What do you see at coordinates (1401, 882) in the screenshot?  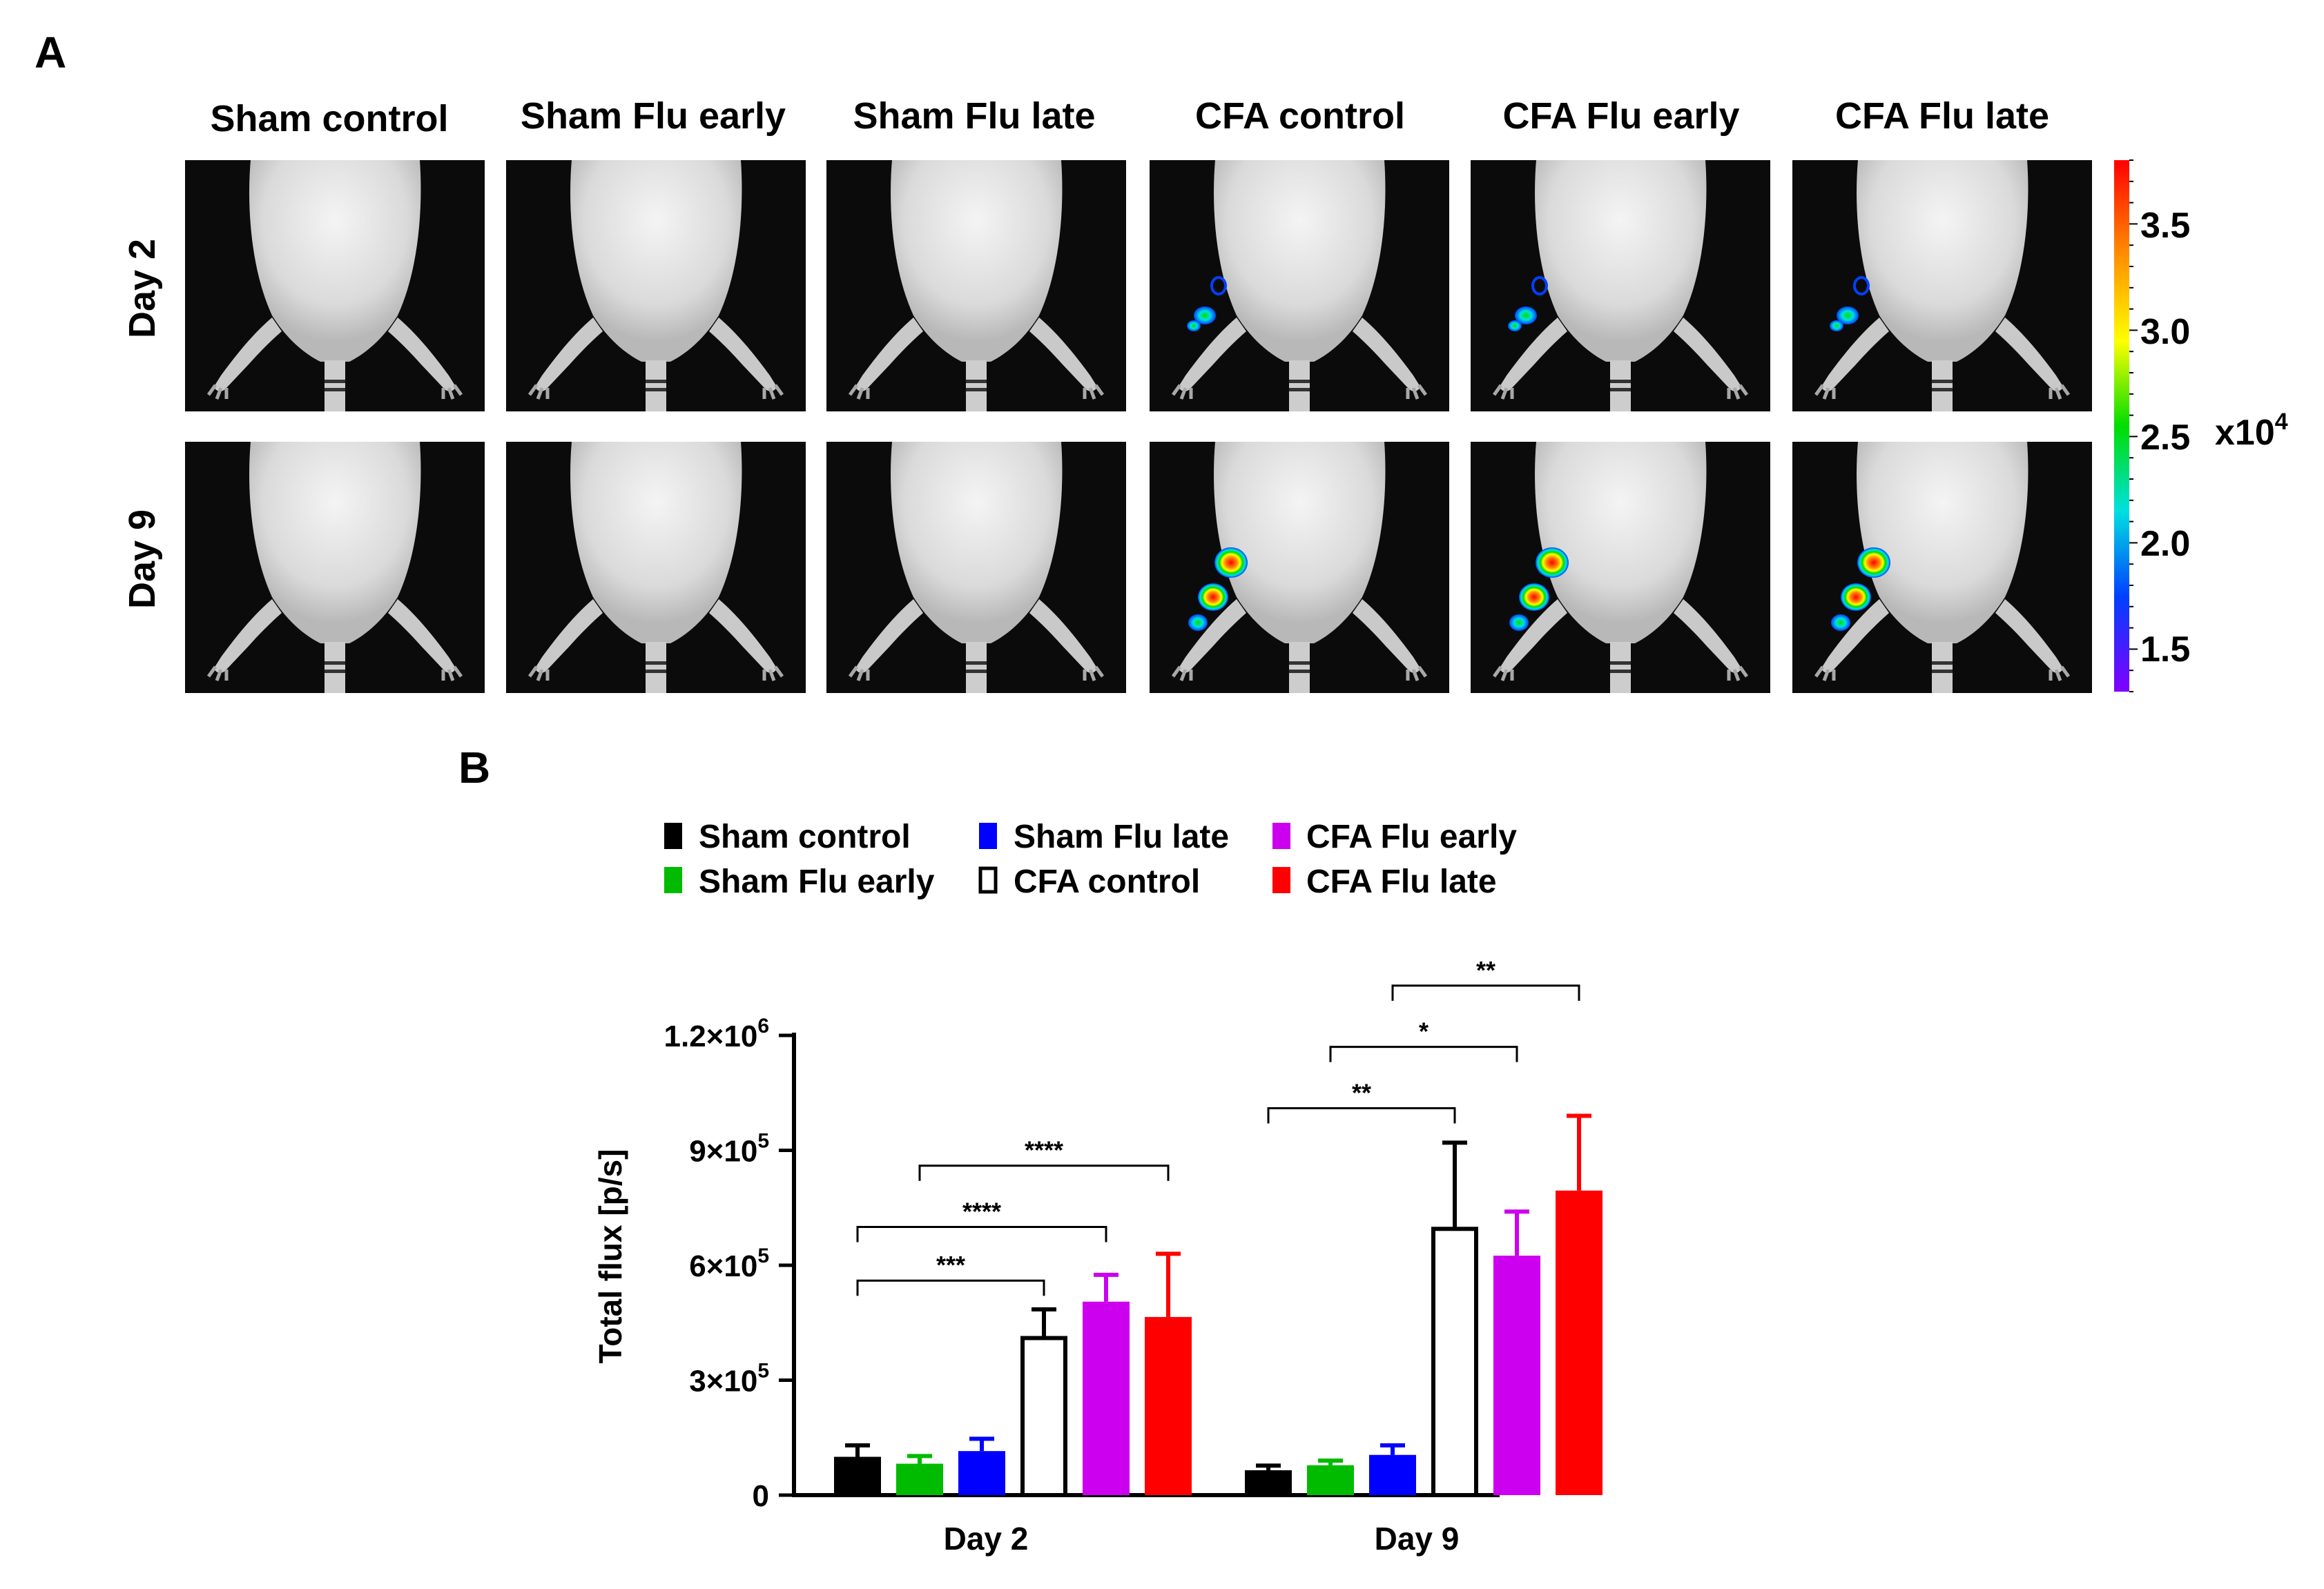 I see `legend-label: CFA Flu late` at bounding box center [1401, 882].